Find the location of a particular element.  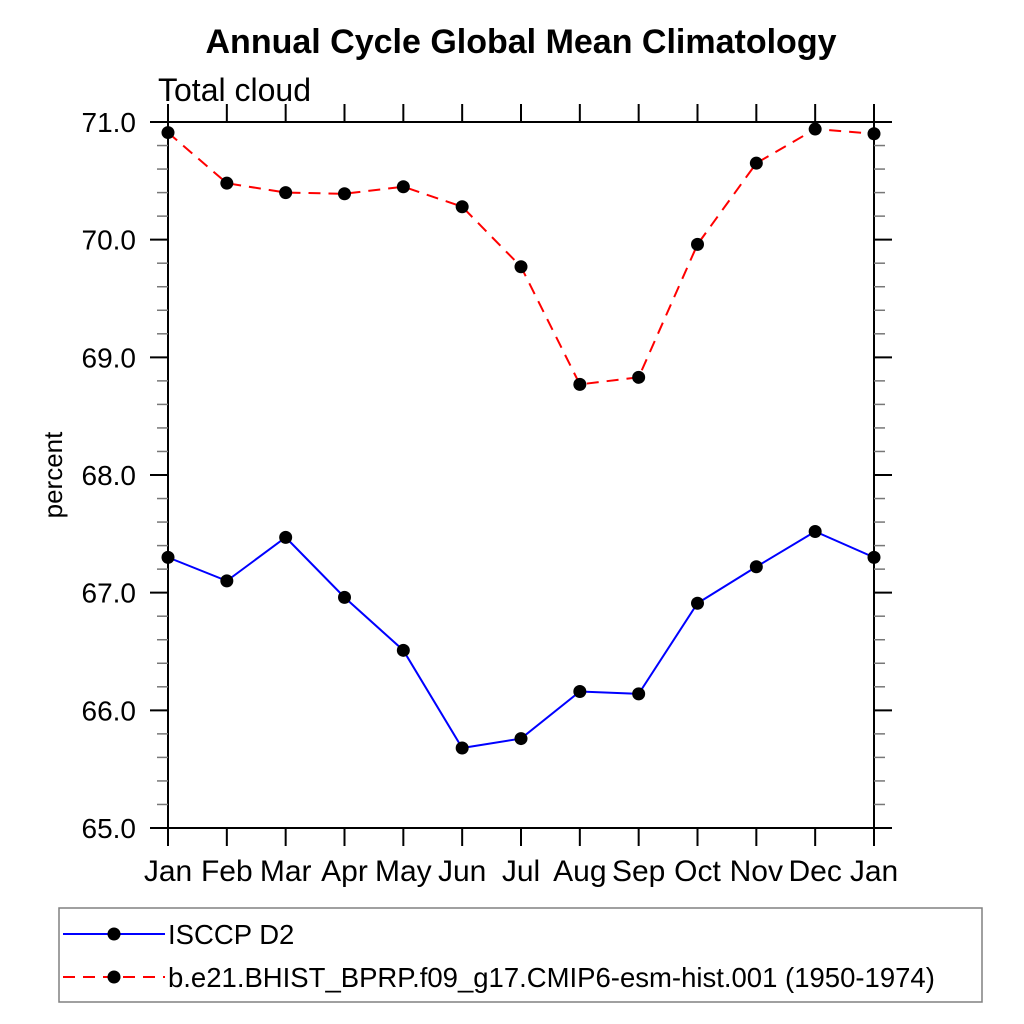

x-axis-tick-label: Aug is located at coordinates (579, 871).